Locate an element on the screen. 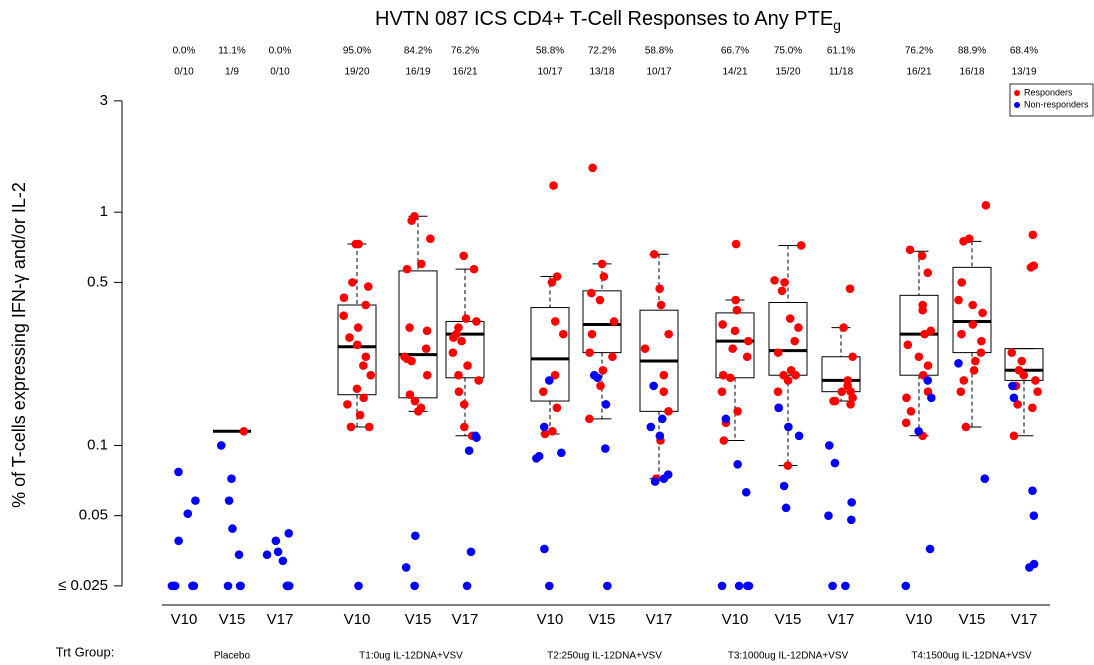  x-tick-label: V17 is located at coordinates (841, 619).